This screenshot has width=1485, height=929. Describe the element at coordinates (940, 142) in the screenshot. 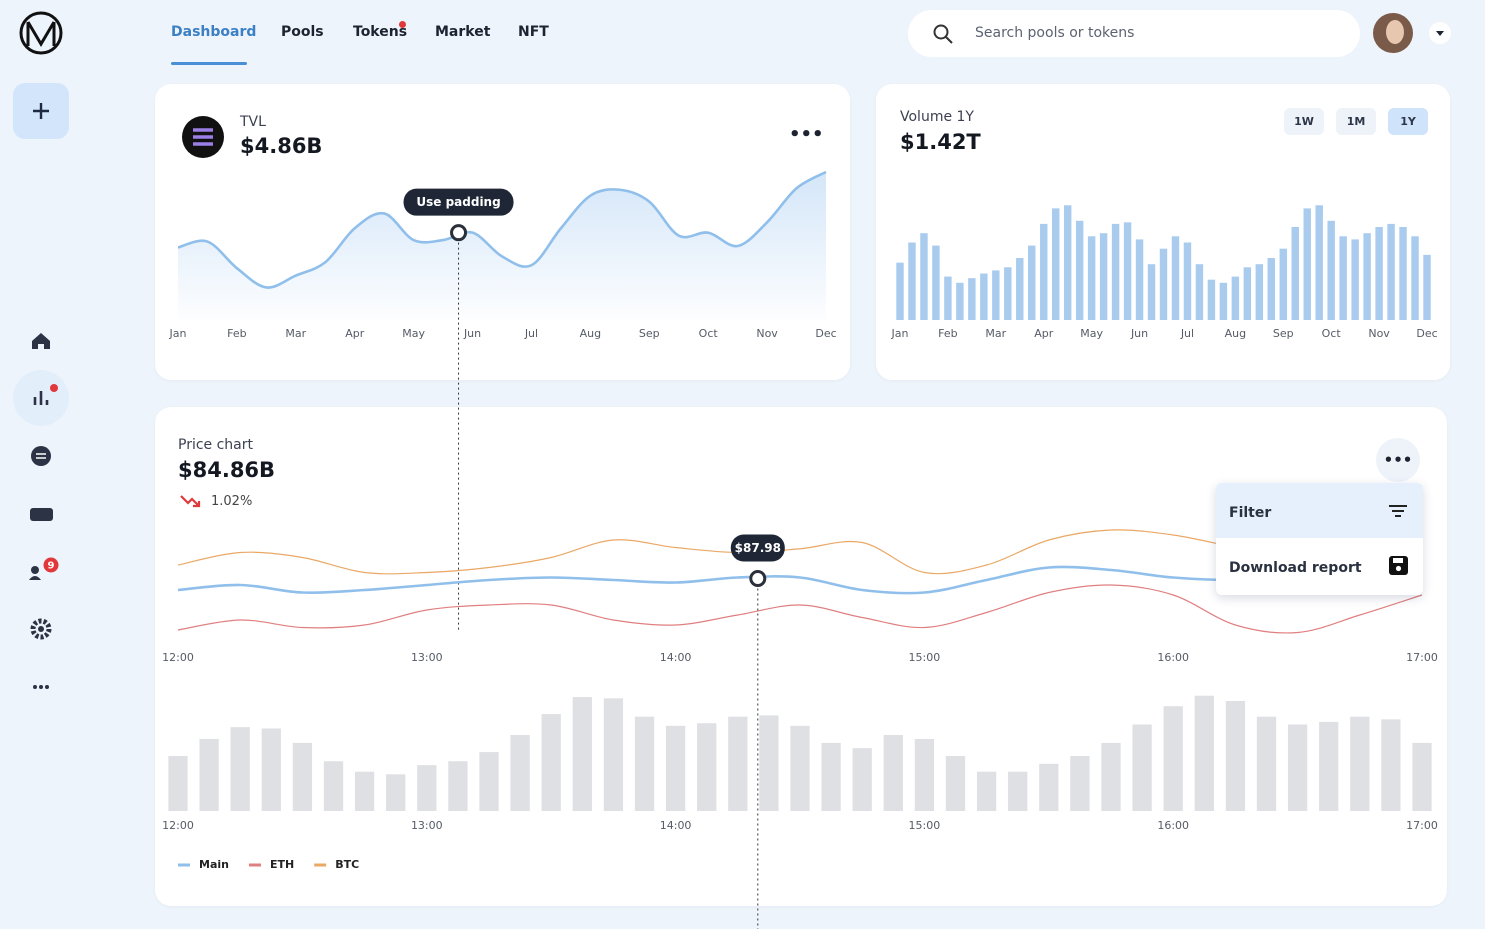

I see `volume-value: $1.42T` at that location.